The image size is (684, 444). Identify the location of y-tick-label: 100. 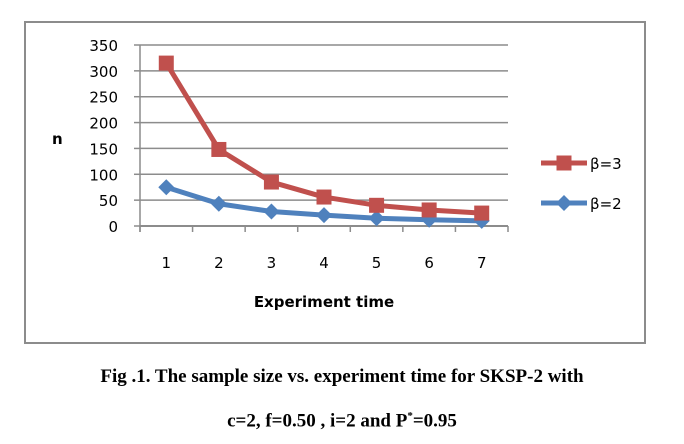
(103, 175).